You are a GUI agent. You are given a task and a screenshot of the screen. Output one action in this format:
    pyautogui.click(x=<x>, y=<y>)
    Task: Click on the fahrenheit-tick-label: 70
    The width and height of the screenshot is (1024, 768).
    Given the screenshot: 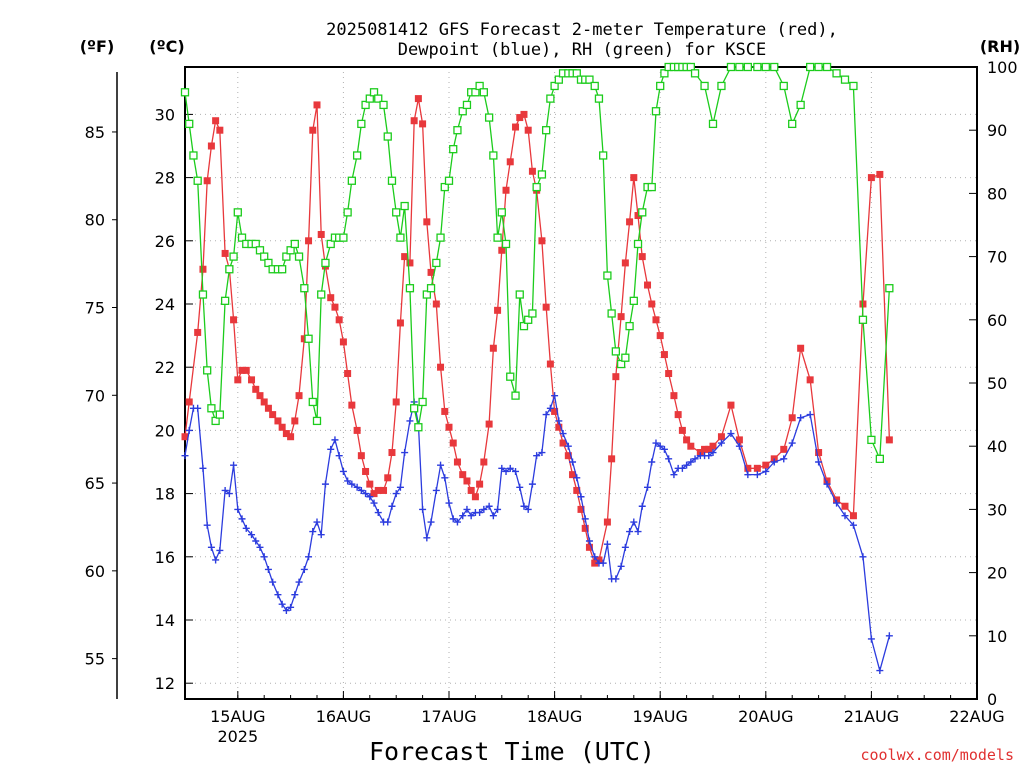 What is the action you would take?
    pyautogui.click(x=95, y=395)
    